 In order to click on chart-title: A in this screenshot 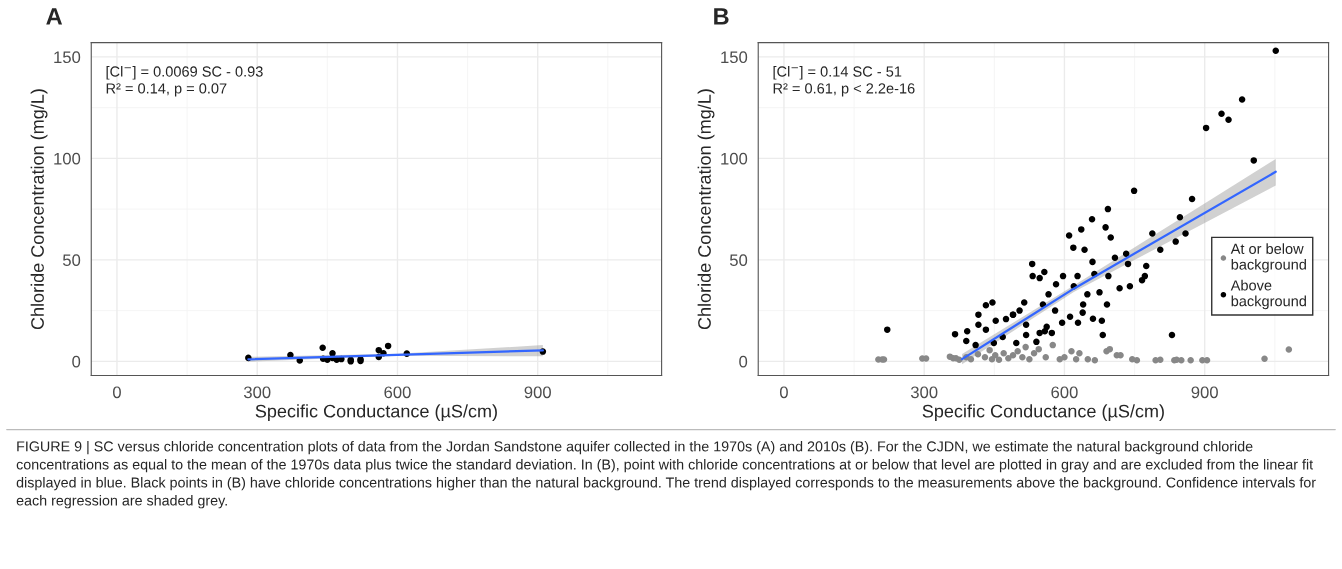, I will do `click(54, 16)`.